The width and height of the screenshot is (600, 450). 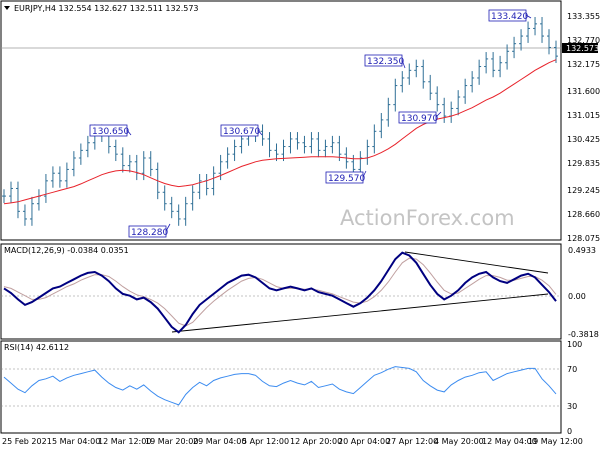 I want to click on price-ytick: 128.660, so click(x=583, y=214).